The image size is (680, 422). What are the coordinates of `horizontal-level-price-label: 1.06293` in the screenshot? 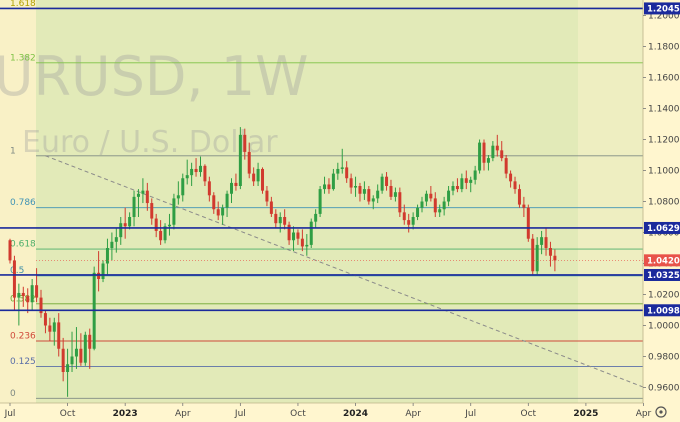 It's located at (663, 229).